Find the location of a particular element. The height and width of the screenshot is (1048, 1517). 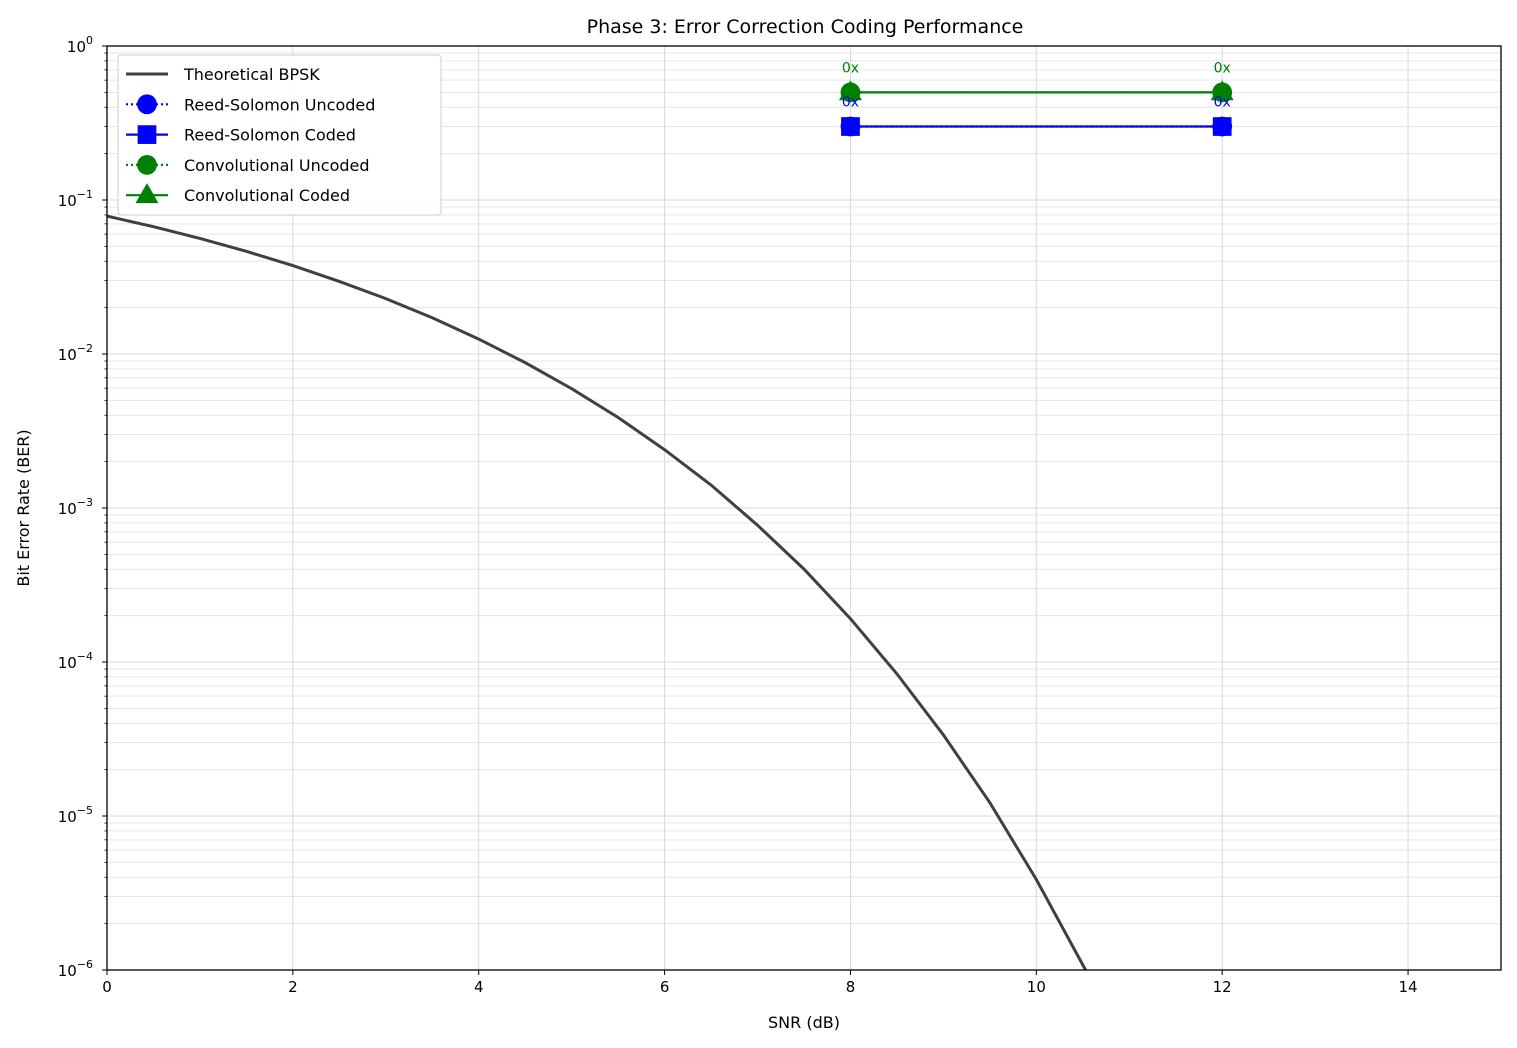

y-tick-exponent: −4 is located at coordinates (85, 656).